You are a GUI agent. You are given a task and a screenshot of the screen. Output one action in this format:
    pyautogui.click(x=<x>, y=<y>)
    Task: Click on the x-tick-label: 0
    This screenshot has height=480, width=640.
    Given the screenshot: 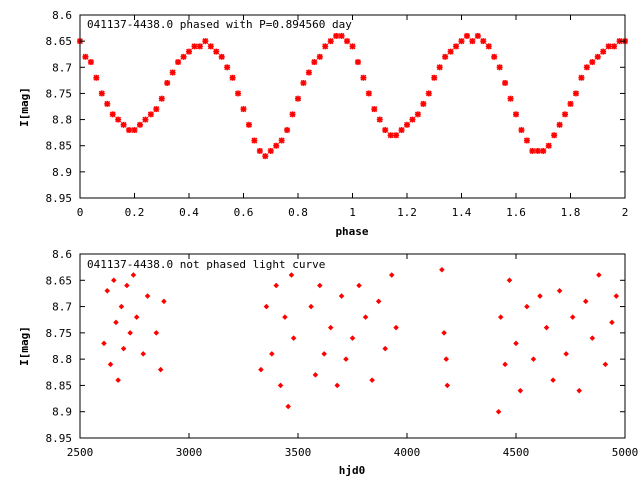 What is the action you would take?
    pyautogui.click(x=80, y=212)
    